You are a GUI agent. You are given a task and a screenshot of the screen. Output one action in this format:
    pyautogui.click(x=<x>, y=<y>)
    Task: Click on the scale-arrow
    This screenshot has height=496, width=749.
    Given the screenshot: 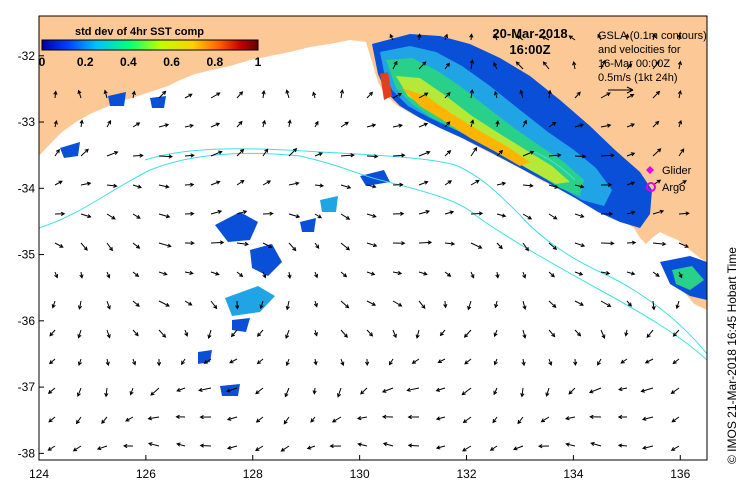 What is the action you would take?
    pyautogui.click(x=621, y=90)
    